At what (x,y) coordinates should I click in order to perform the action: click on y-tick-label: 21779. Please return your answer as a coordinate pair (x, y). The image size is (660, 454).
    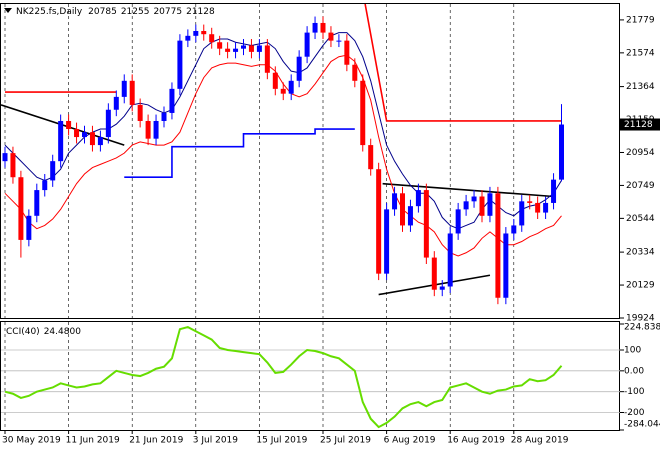
    Looking at the image, I should click on (640, 20).